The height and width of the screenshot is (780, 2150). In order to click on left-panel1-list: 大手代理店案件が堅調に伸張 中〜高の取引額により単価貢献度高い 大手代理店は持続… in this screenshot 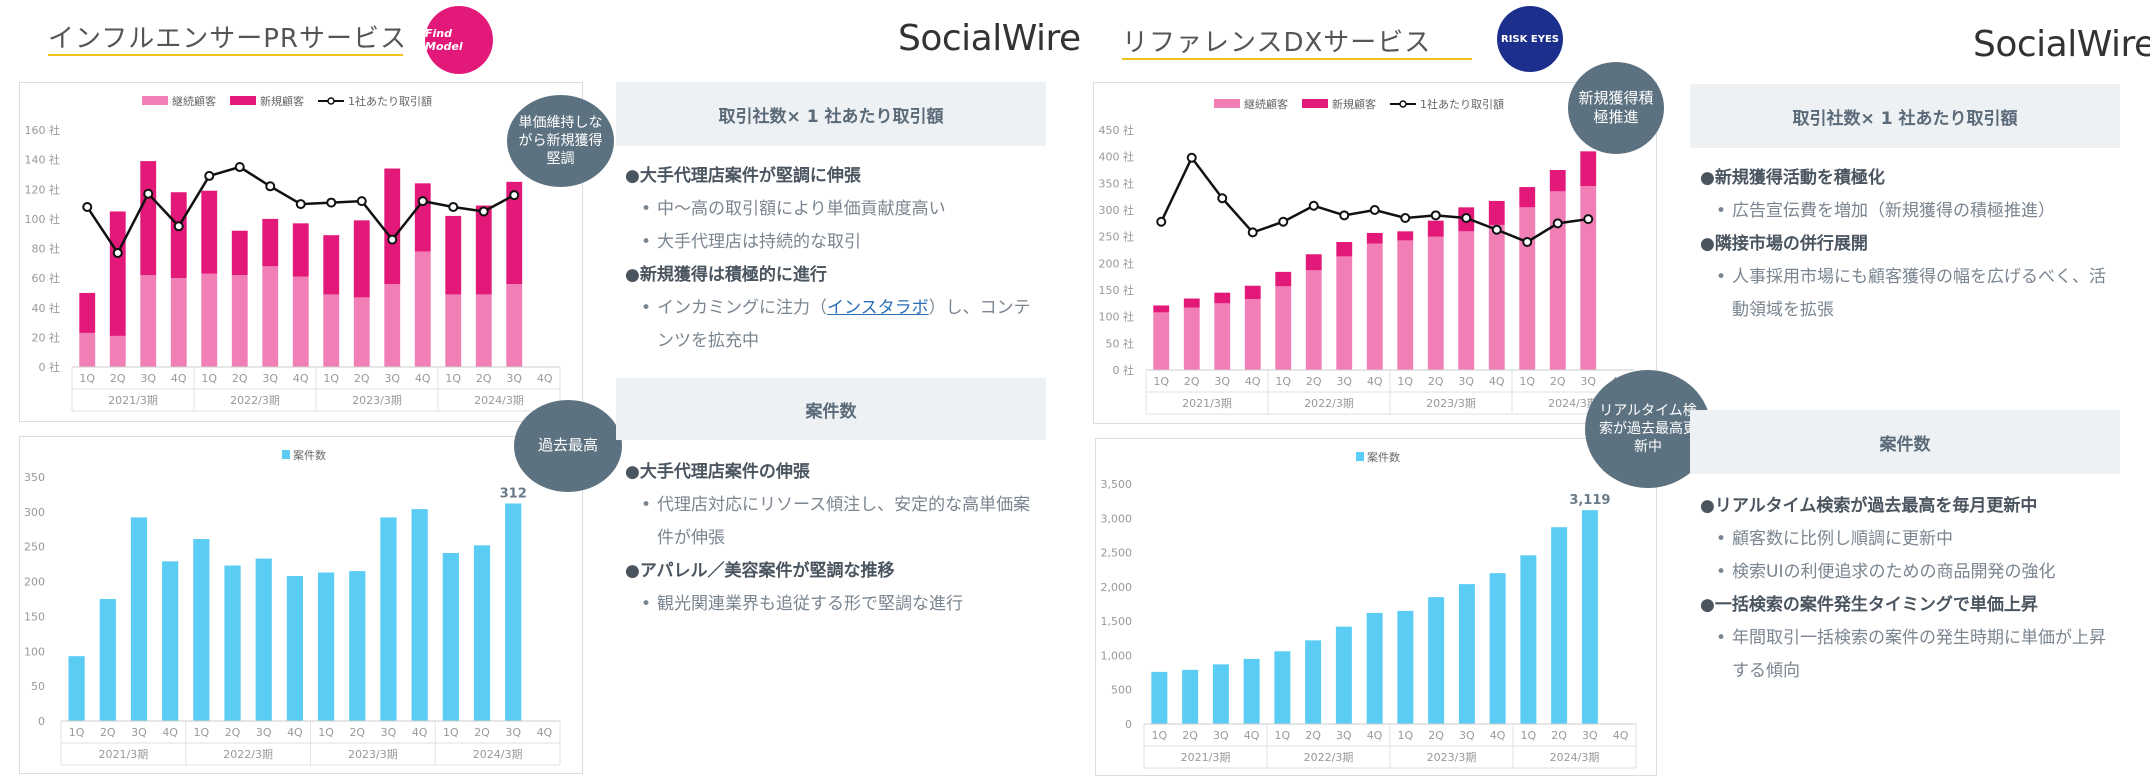, I will do `click(835, 259)`.